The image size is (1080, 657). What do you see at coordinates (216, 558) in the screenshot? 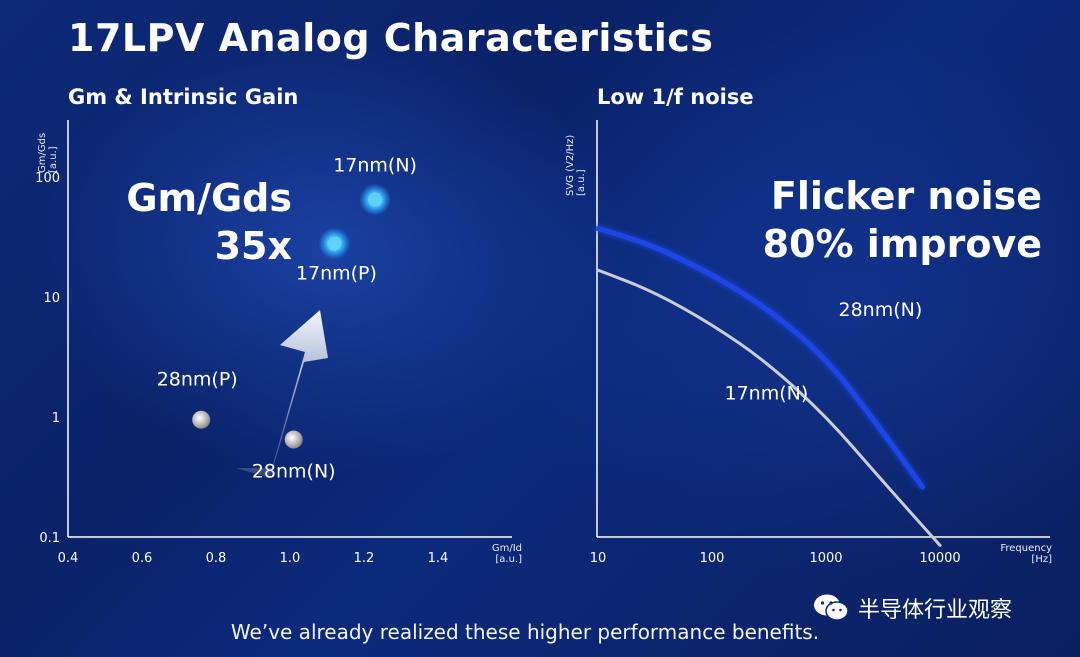
I see `gain-x-tick-2: 0.8` at bounding box center [216, 558].